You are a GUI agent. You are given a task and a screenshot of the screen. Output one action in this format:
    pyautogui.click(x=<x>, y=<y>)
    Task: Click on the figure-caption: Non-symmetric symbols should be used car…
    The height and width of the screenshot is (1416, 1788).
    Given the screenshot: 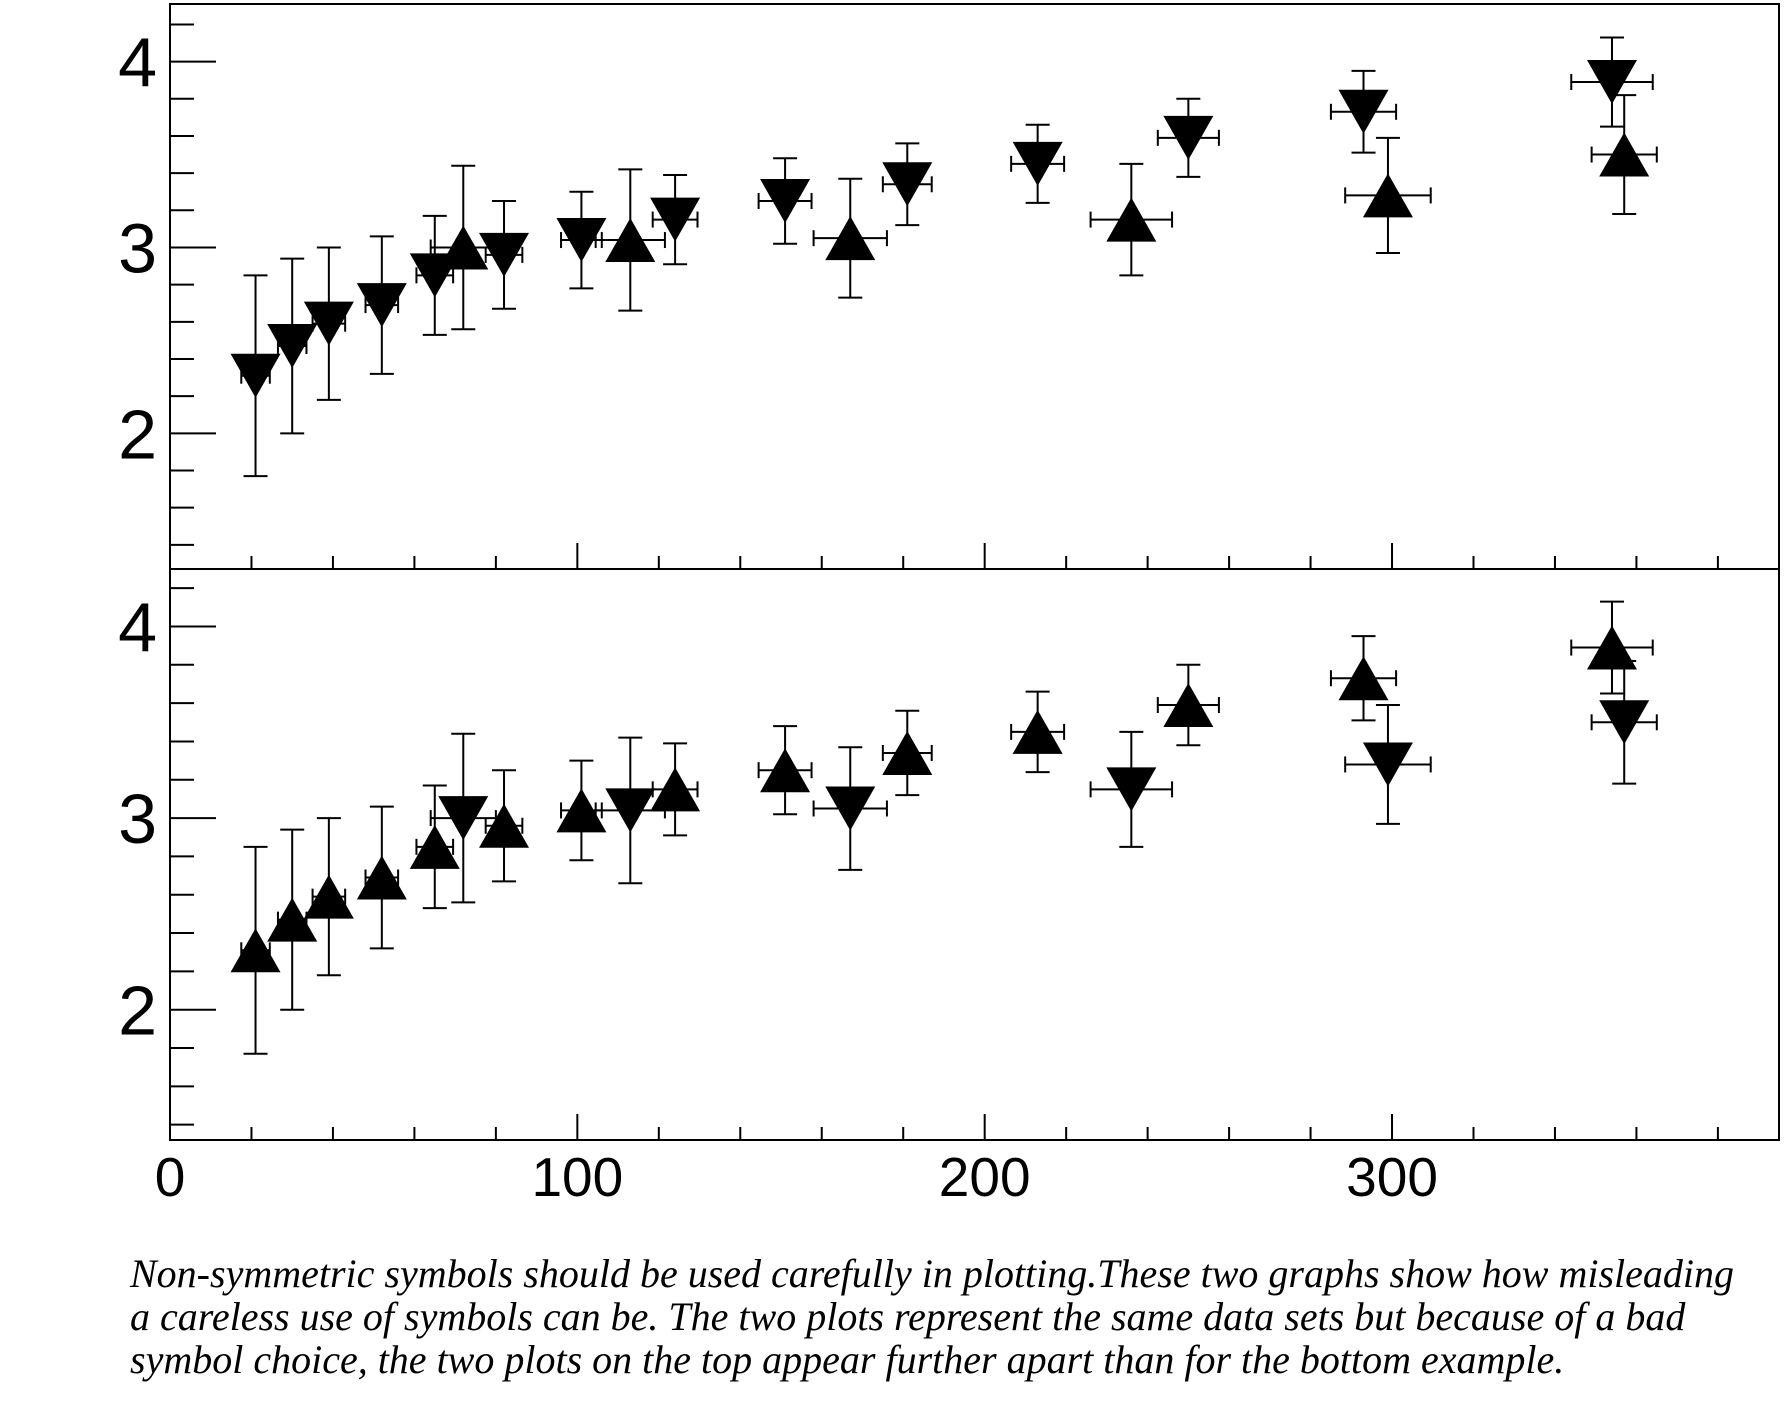 What is the action you would take?
    pyautogui.click(x=932, y=1316)
    